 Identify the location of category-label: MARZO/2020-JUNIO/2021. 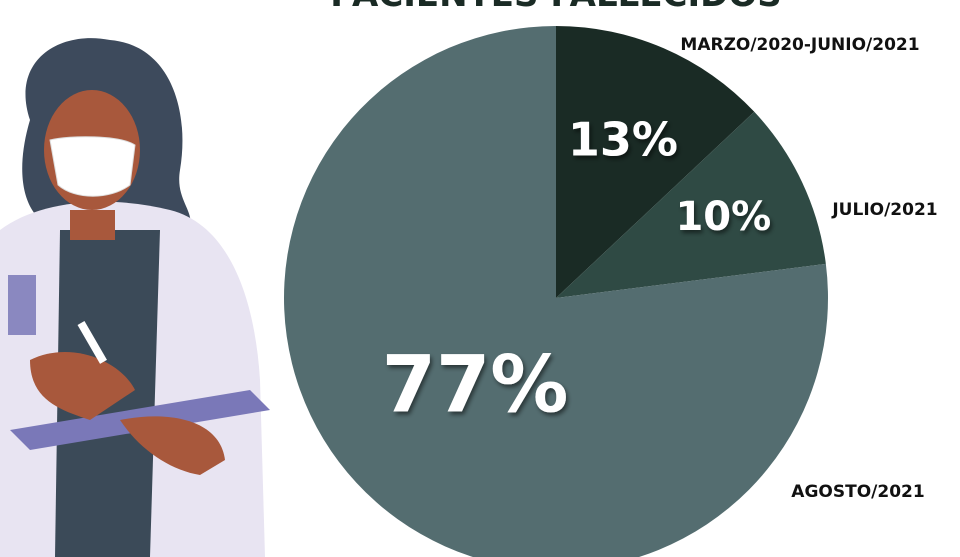
(799, 45).